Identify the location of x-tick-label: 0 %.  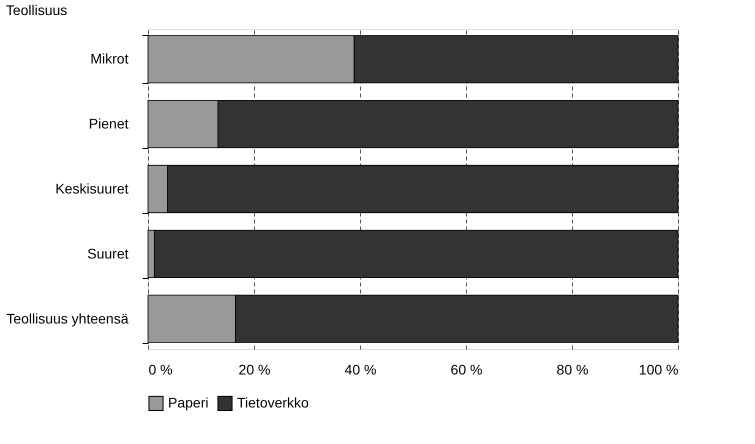
(160, 370).